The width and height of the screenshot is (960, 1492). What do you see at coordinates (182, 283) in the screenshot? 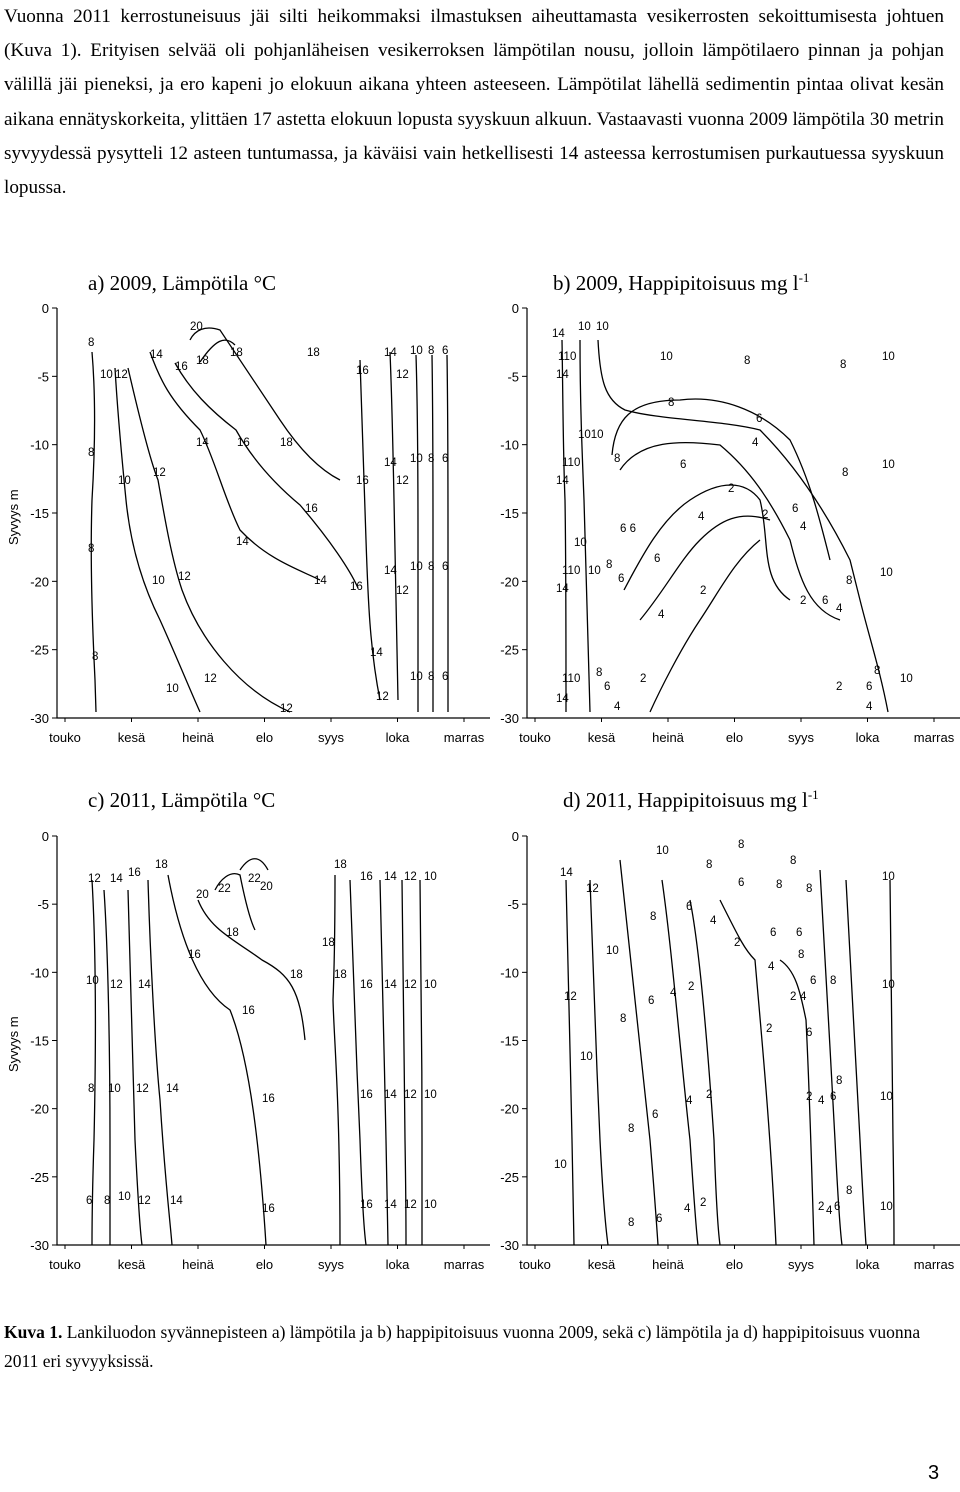
I see `panel-title-a: a) 2009, Lämpötila °C` at bounding box center [182, 283].